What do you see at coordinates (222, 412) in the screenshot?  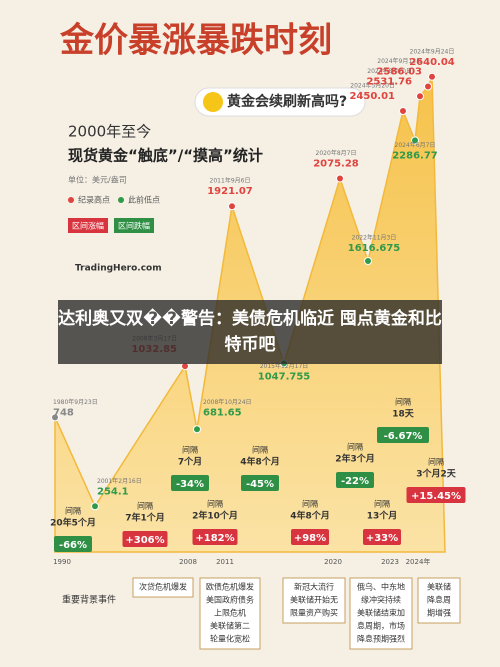 I see `point-price: 681.65` at bounding box center [222, 412].